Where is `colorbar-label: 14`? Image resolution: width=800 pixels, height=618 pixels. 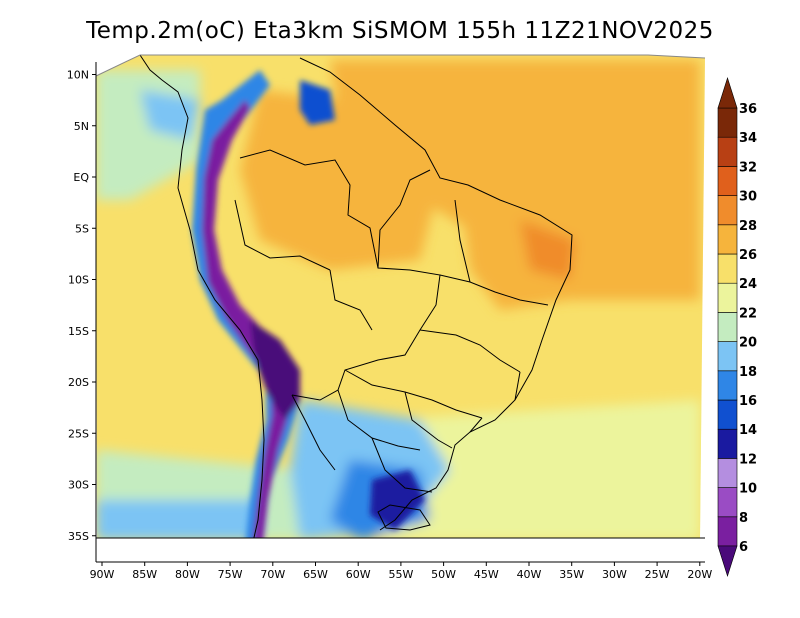
colorbar-label: 14 is located at coordinates (748, 430).